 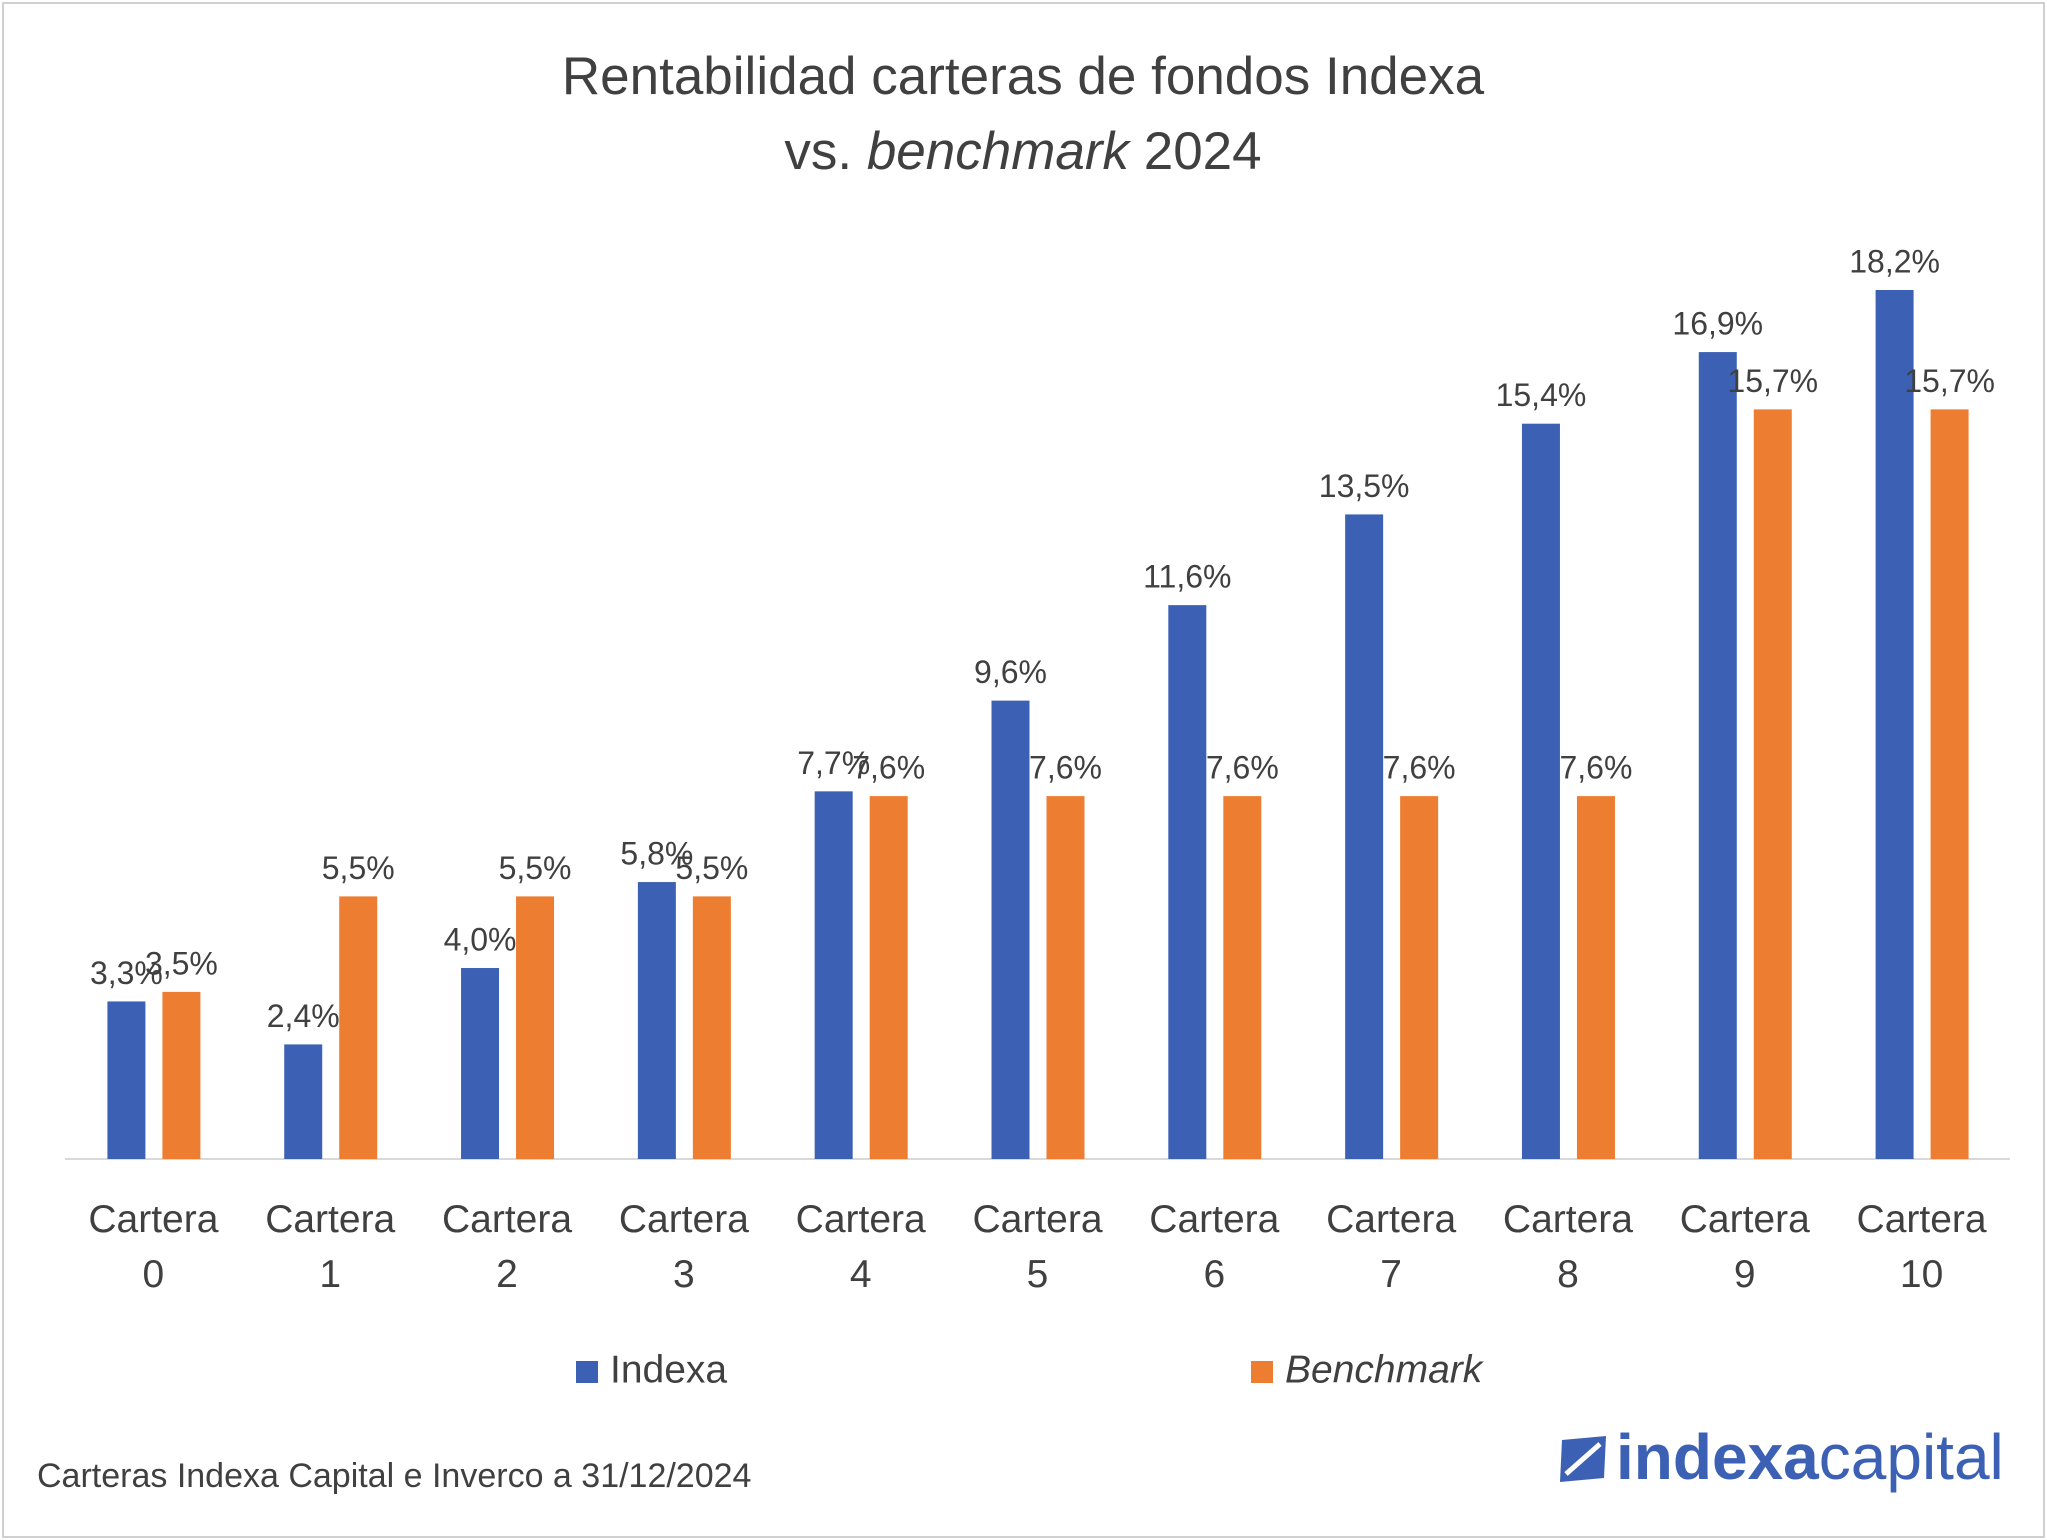 What do you see at coordinates (330, 1247) in the screenshot?
I see `x-tick-label: Cartera 1` at bounding box center [330, 1247].